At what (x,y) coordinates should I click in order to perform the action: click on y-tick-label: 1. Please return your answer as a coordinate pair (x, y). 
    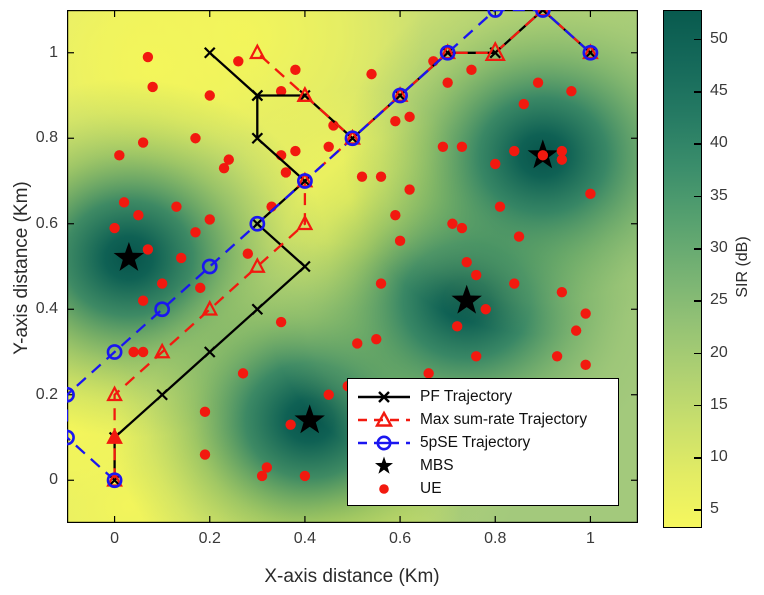
    Looking at the image, I should click on (53, 52).